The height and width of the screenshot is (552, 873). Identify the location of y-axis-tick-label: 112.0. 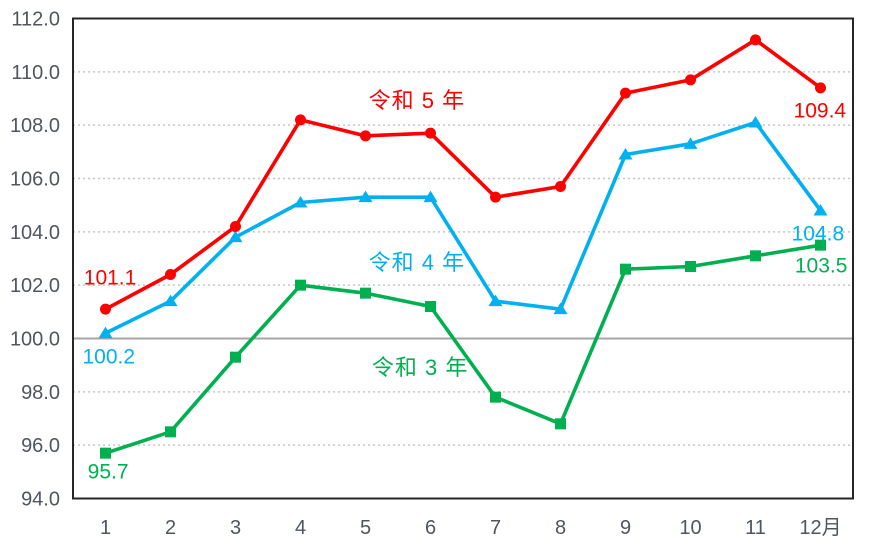
(35, 20).